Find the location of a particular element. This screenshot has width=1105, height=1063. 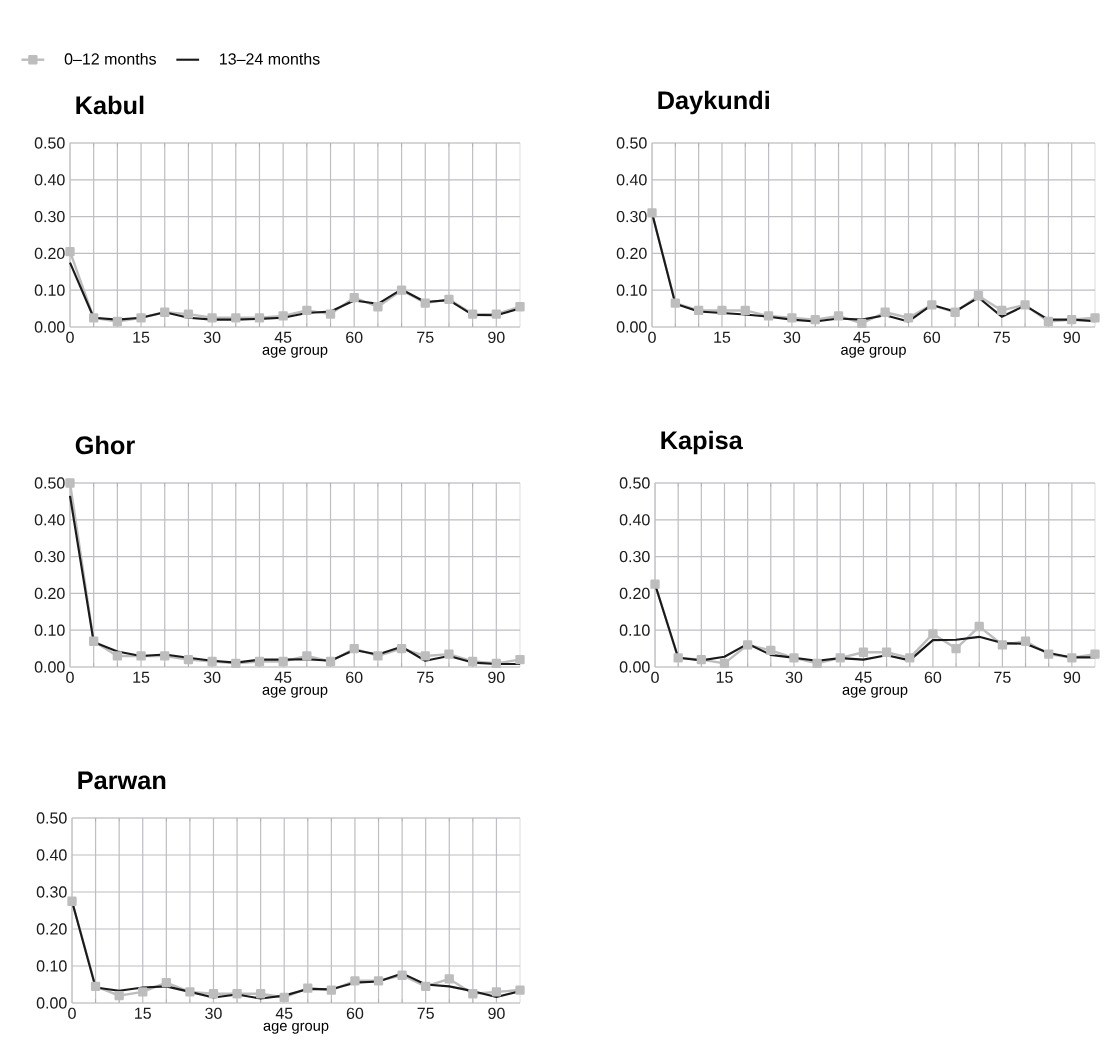

chart-title: Kabul is located at coordinates (110, 105).